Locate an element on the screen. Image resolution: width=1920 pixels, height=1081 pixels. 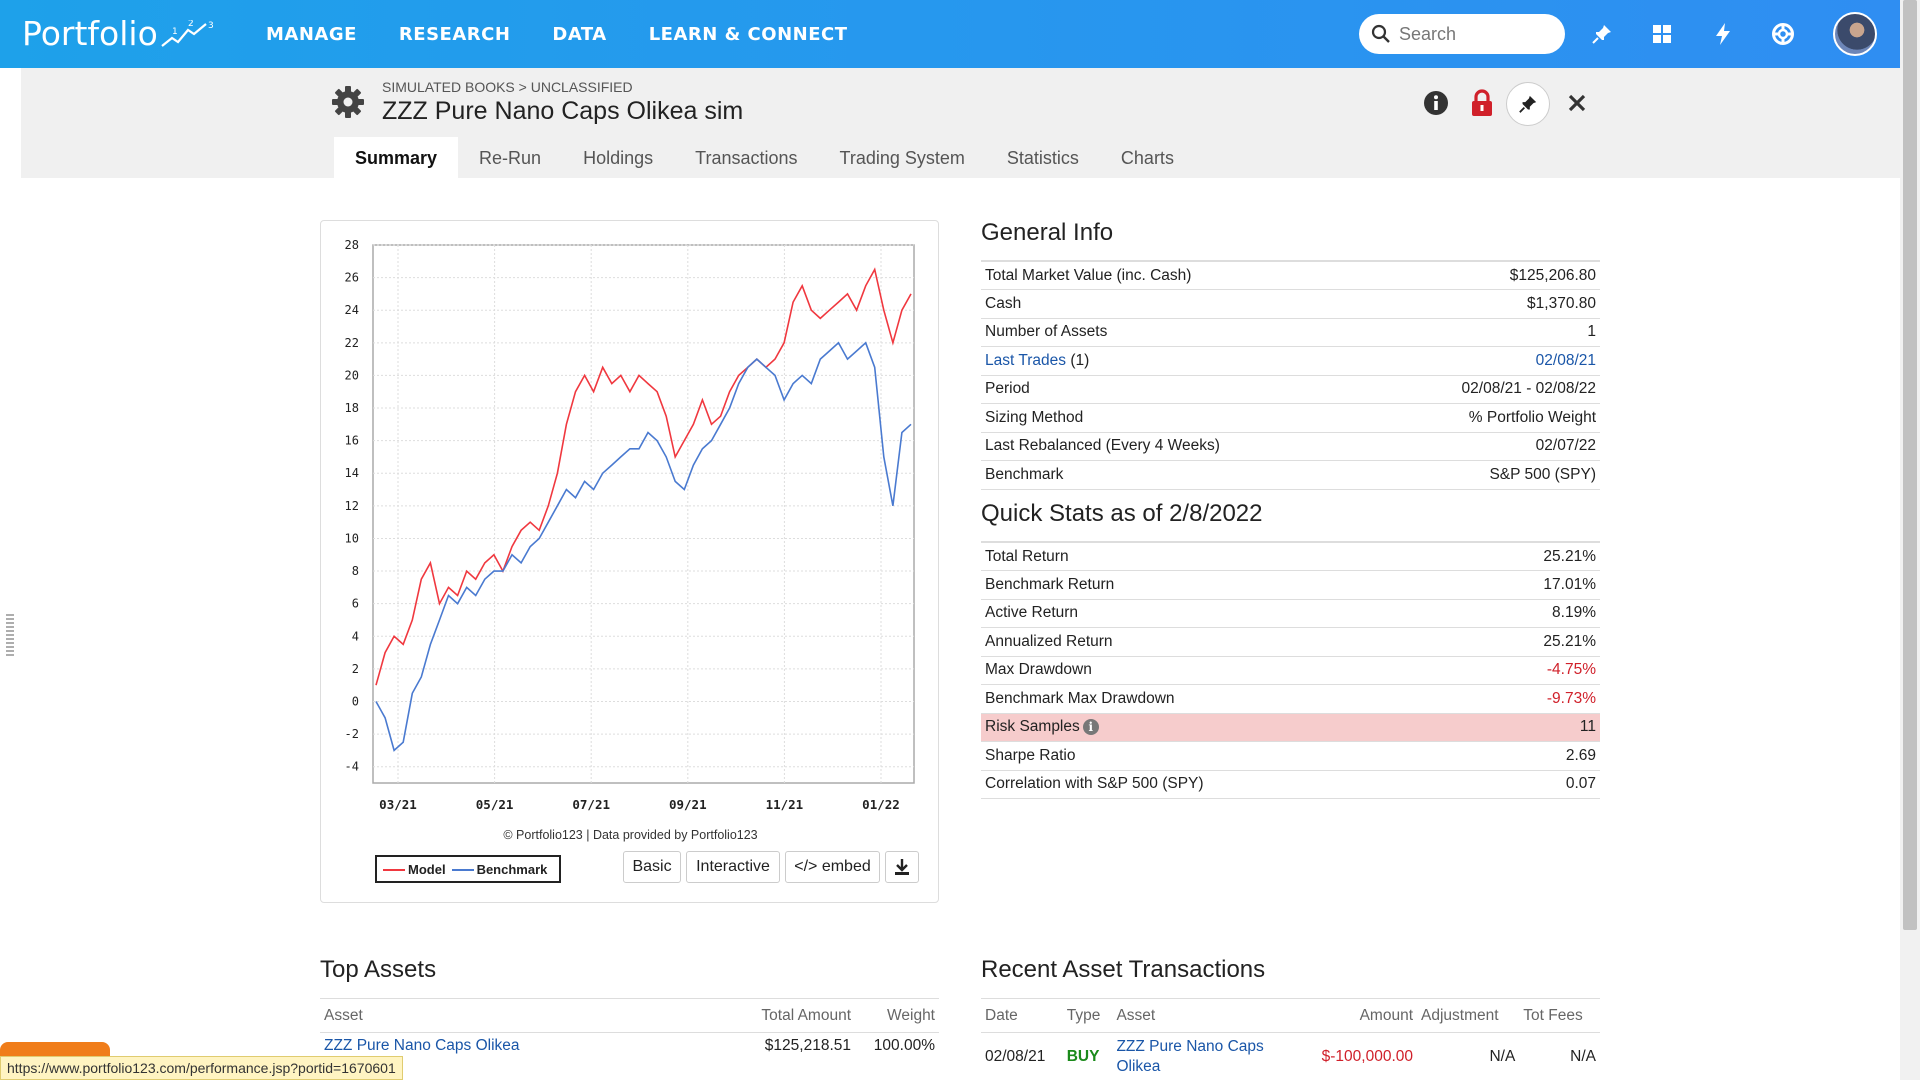
y-tick-label: 2 is located at coordinates (355, 669).